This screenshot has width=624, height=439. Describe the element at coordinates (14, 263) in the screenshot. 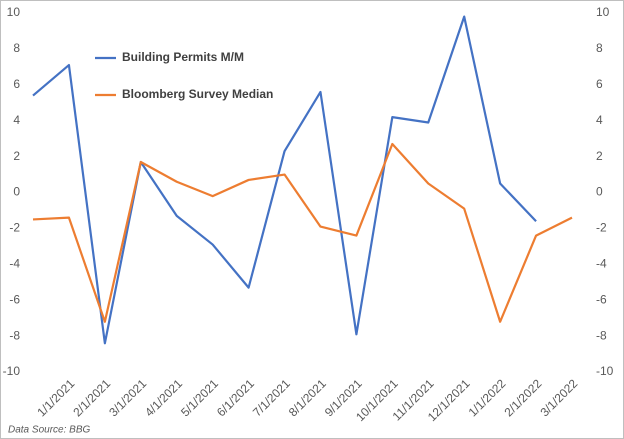

I see `y-tick-label: -4` at that location.